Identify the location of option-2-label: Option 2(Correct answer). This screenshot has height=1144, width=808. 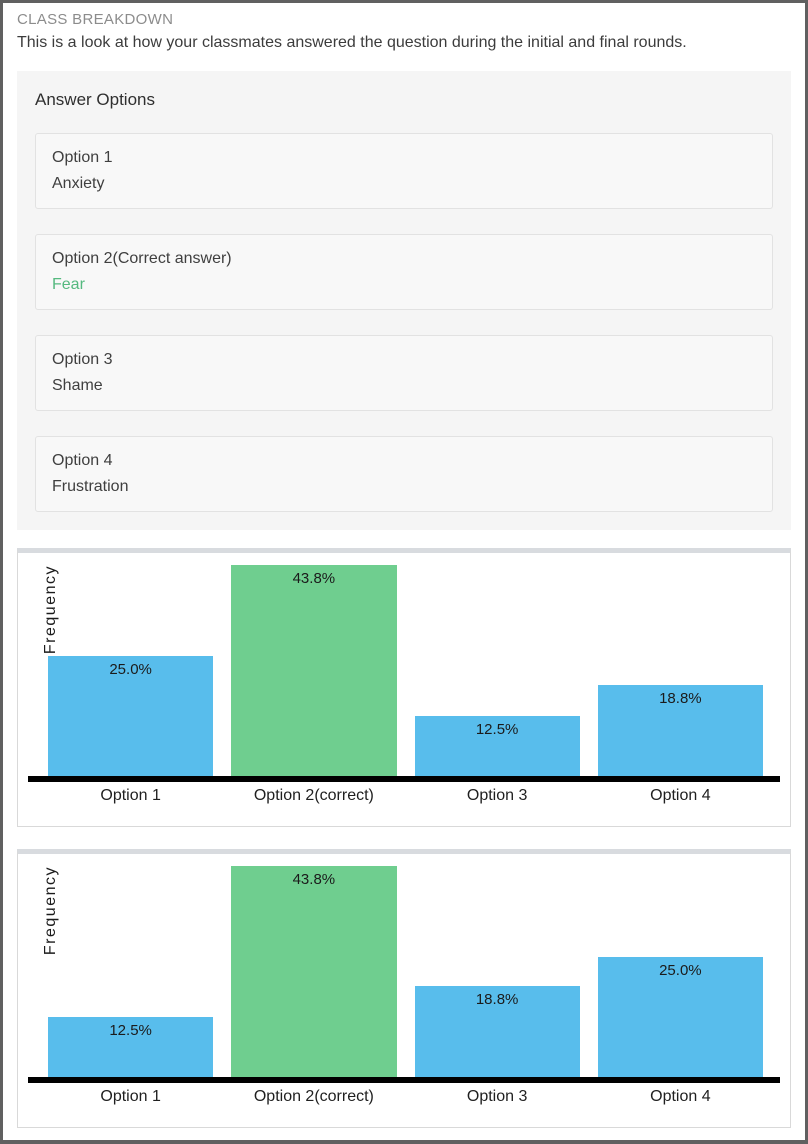
(142, 258).